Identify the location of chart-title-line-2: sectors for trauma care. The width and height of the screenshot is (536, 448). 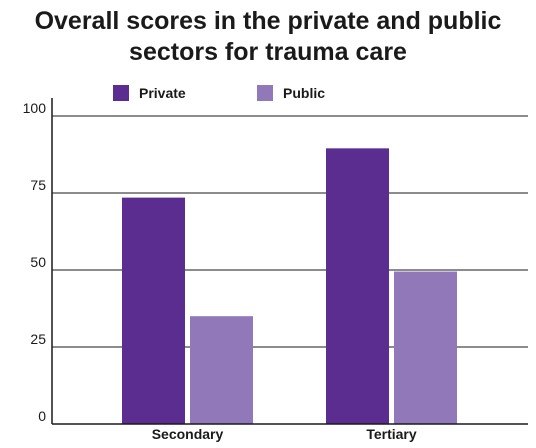
(268, 52).